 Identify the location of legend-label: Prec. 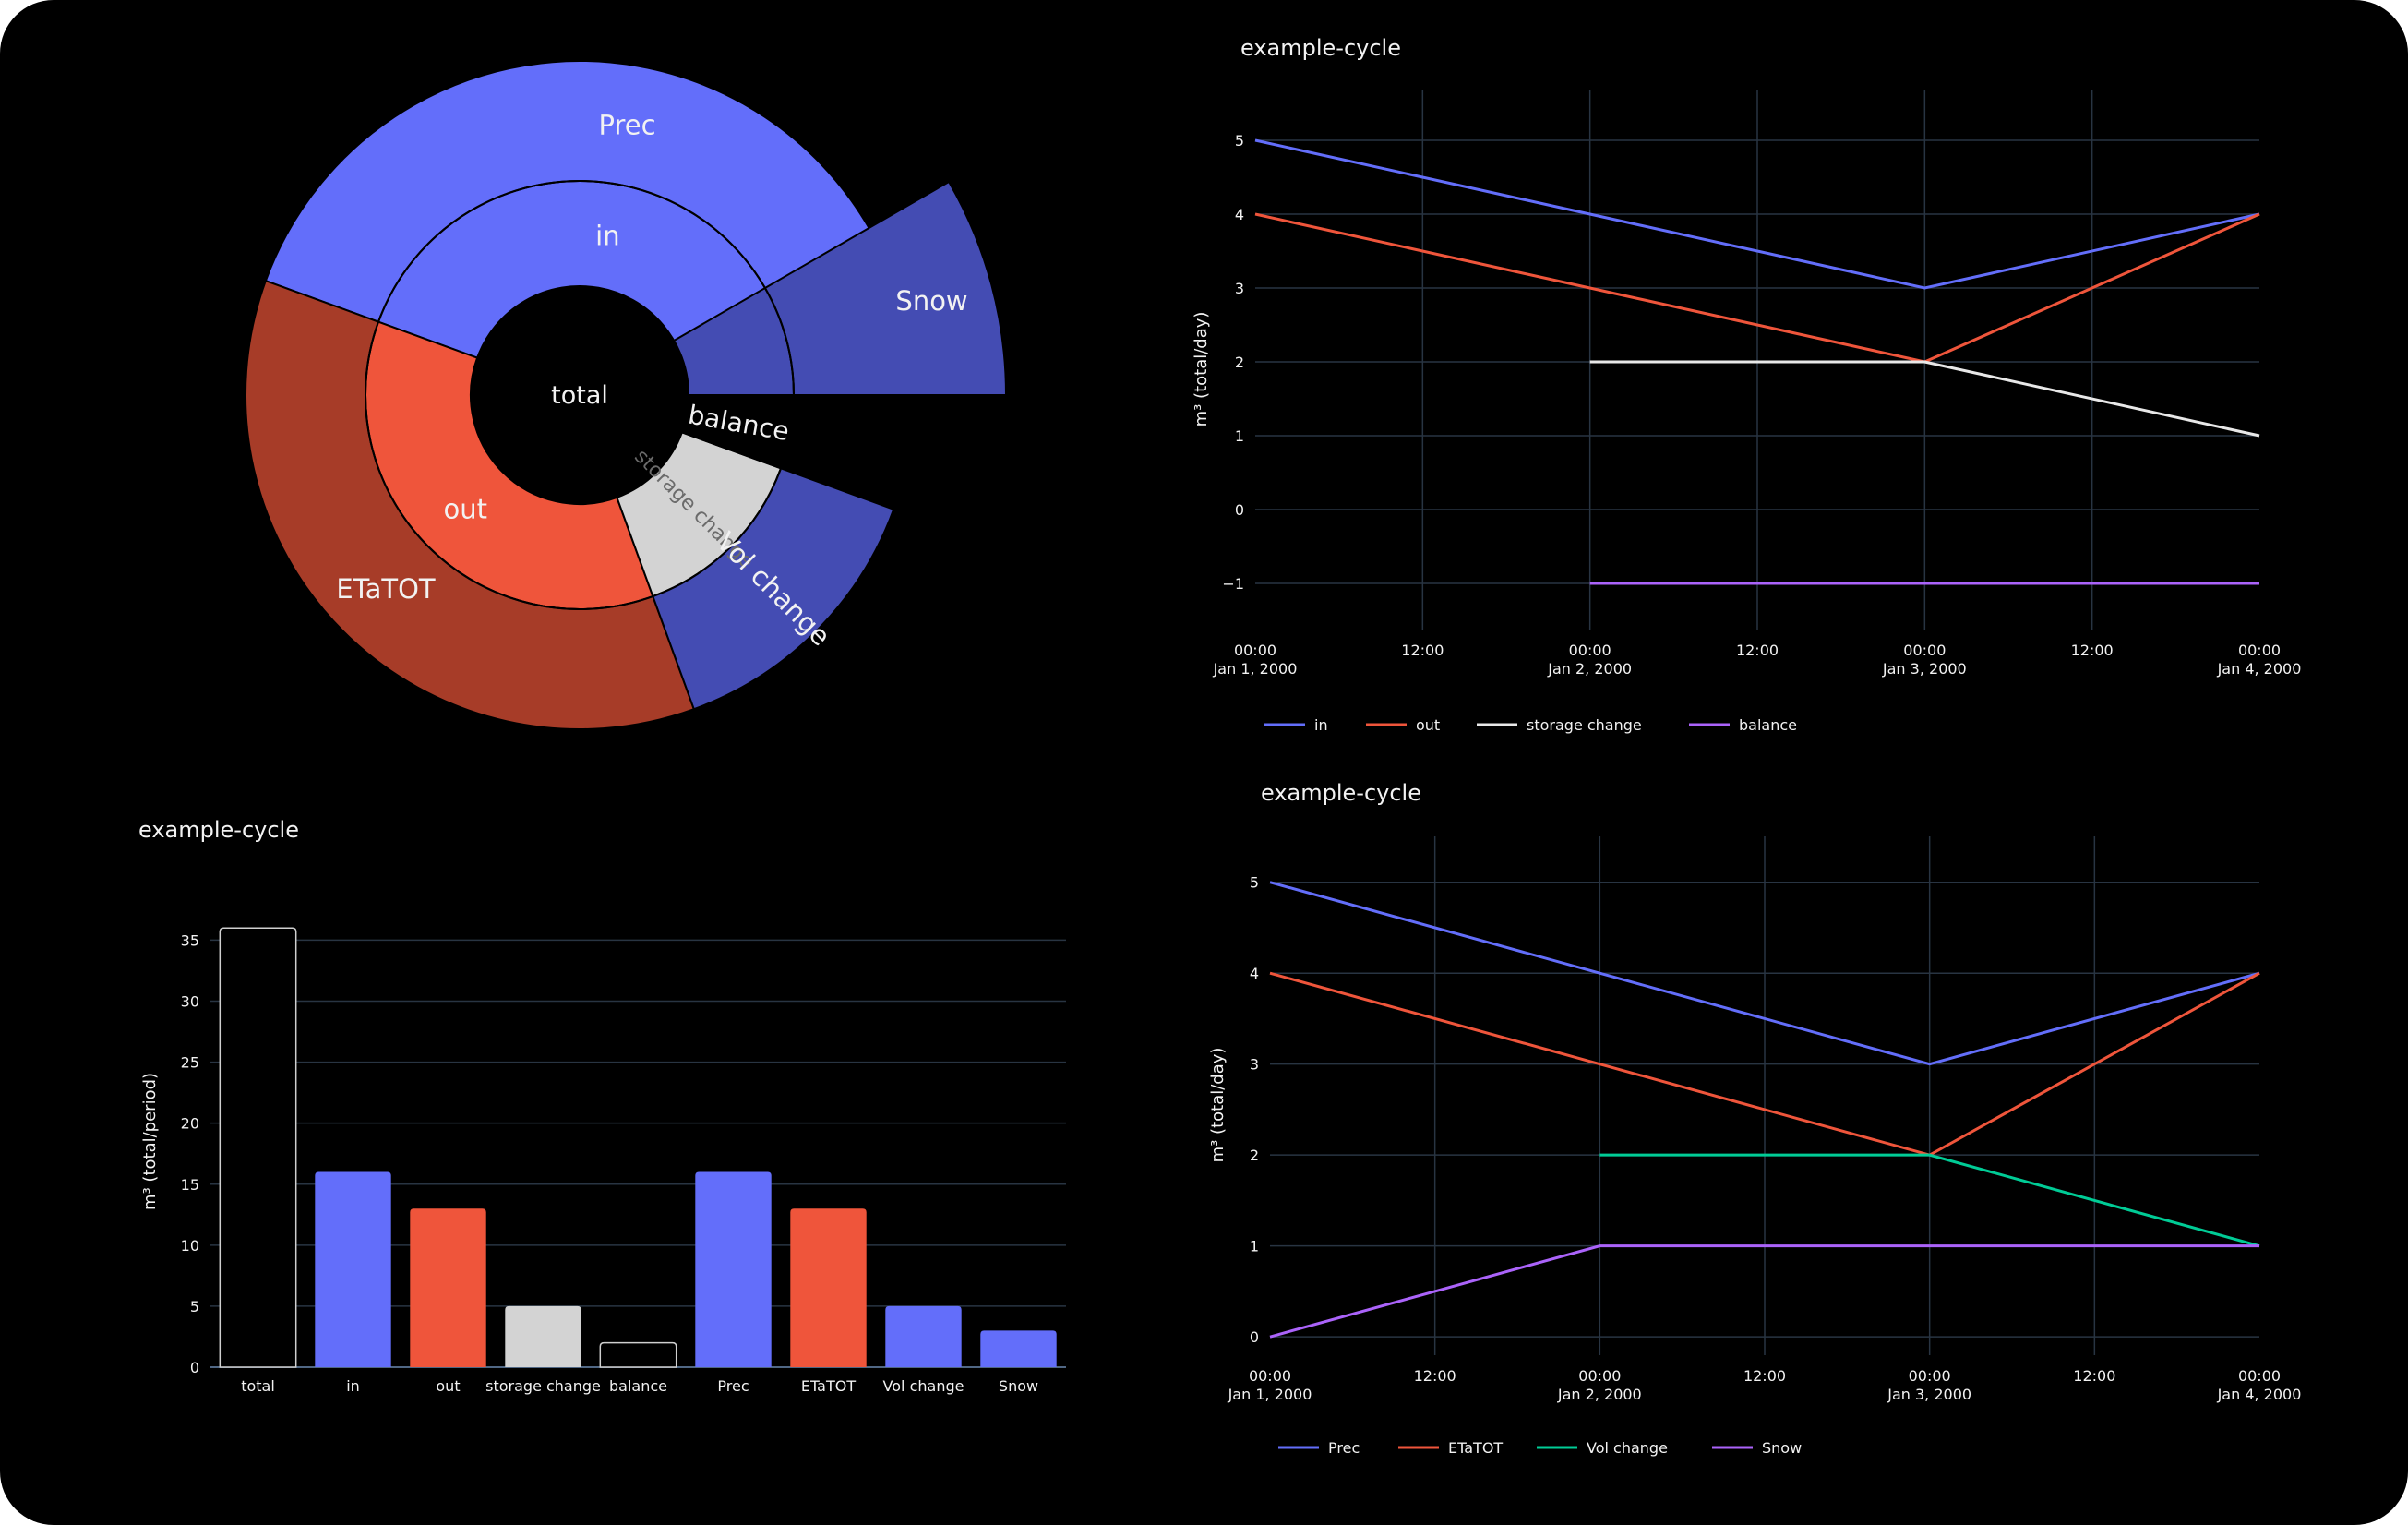
(1344, 1448).